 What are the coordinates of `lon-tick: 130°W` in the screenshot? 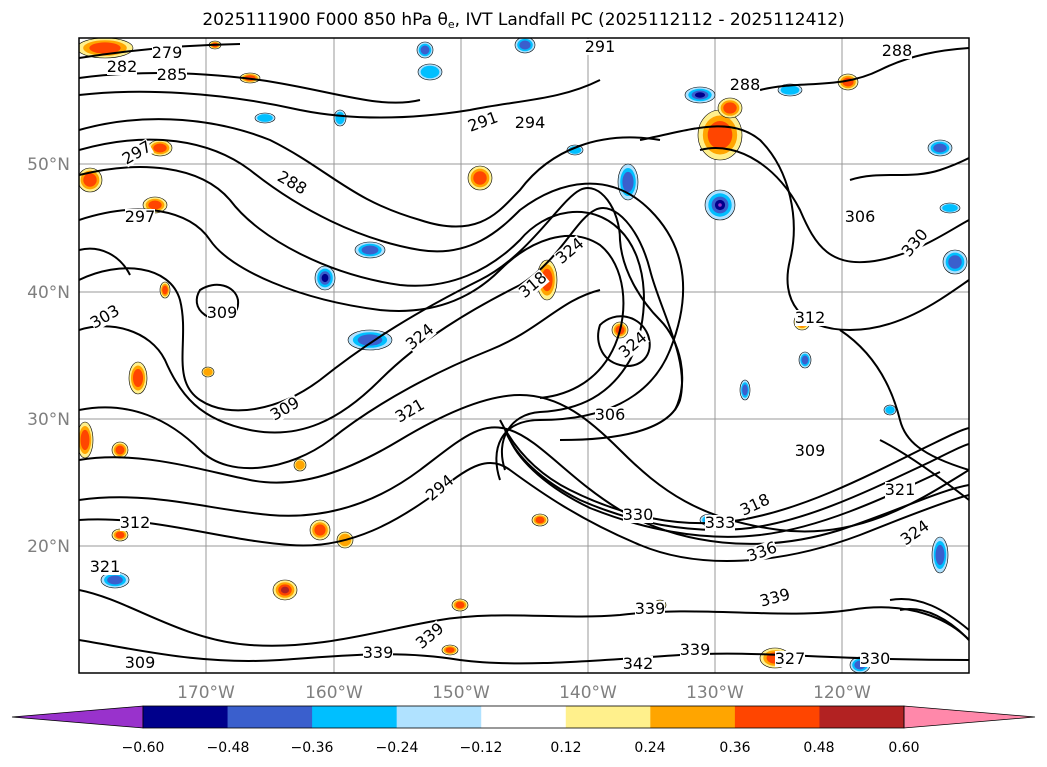 It's located at (715, 693).